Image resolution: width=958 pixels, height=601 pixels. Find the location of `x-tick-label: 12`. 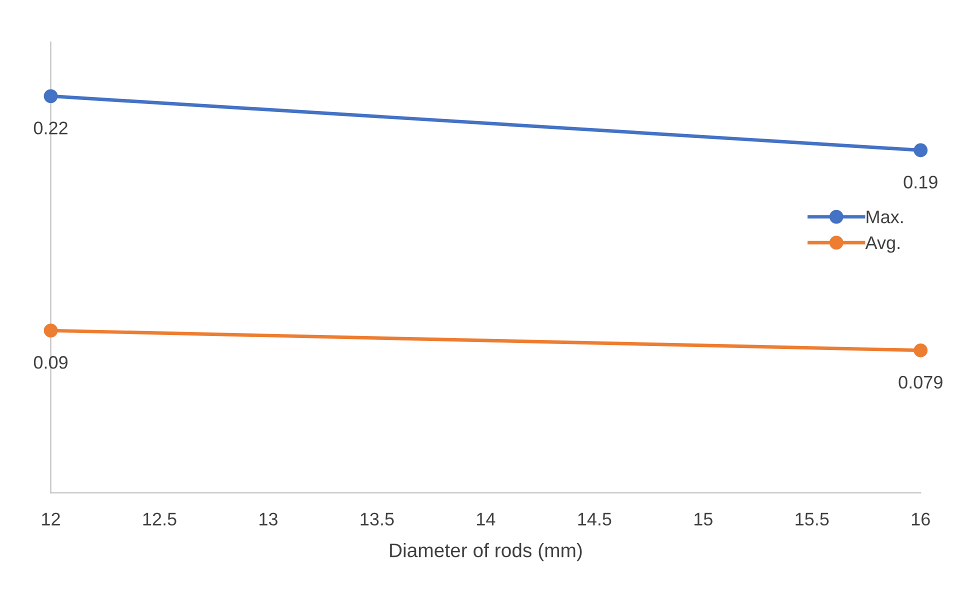

x-tick-label: 12 is located at coordinates (51, 519).